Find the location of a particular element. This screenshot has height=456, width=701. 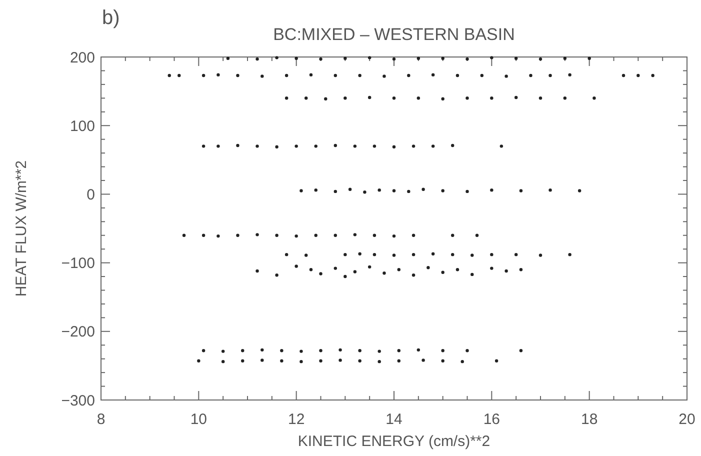

x-tick-label: 10 is located at coordinates (199, 419).